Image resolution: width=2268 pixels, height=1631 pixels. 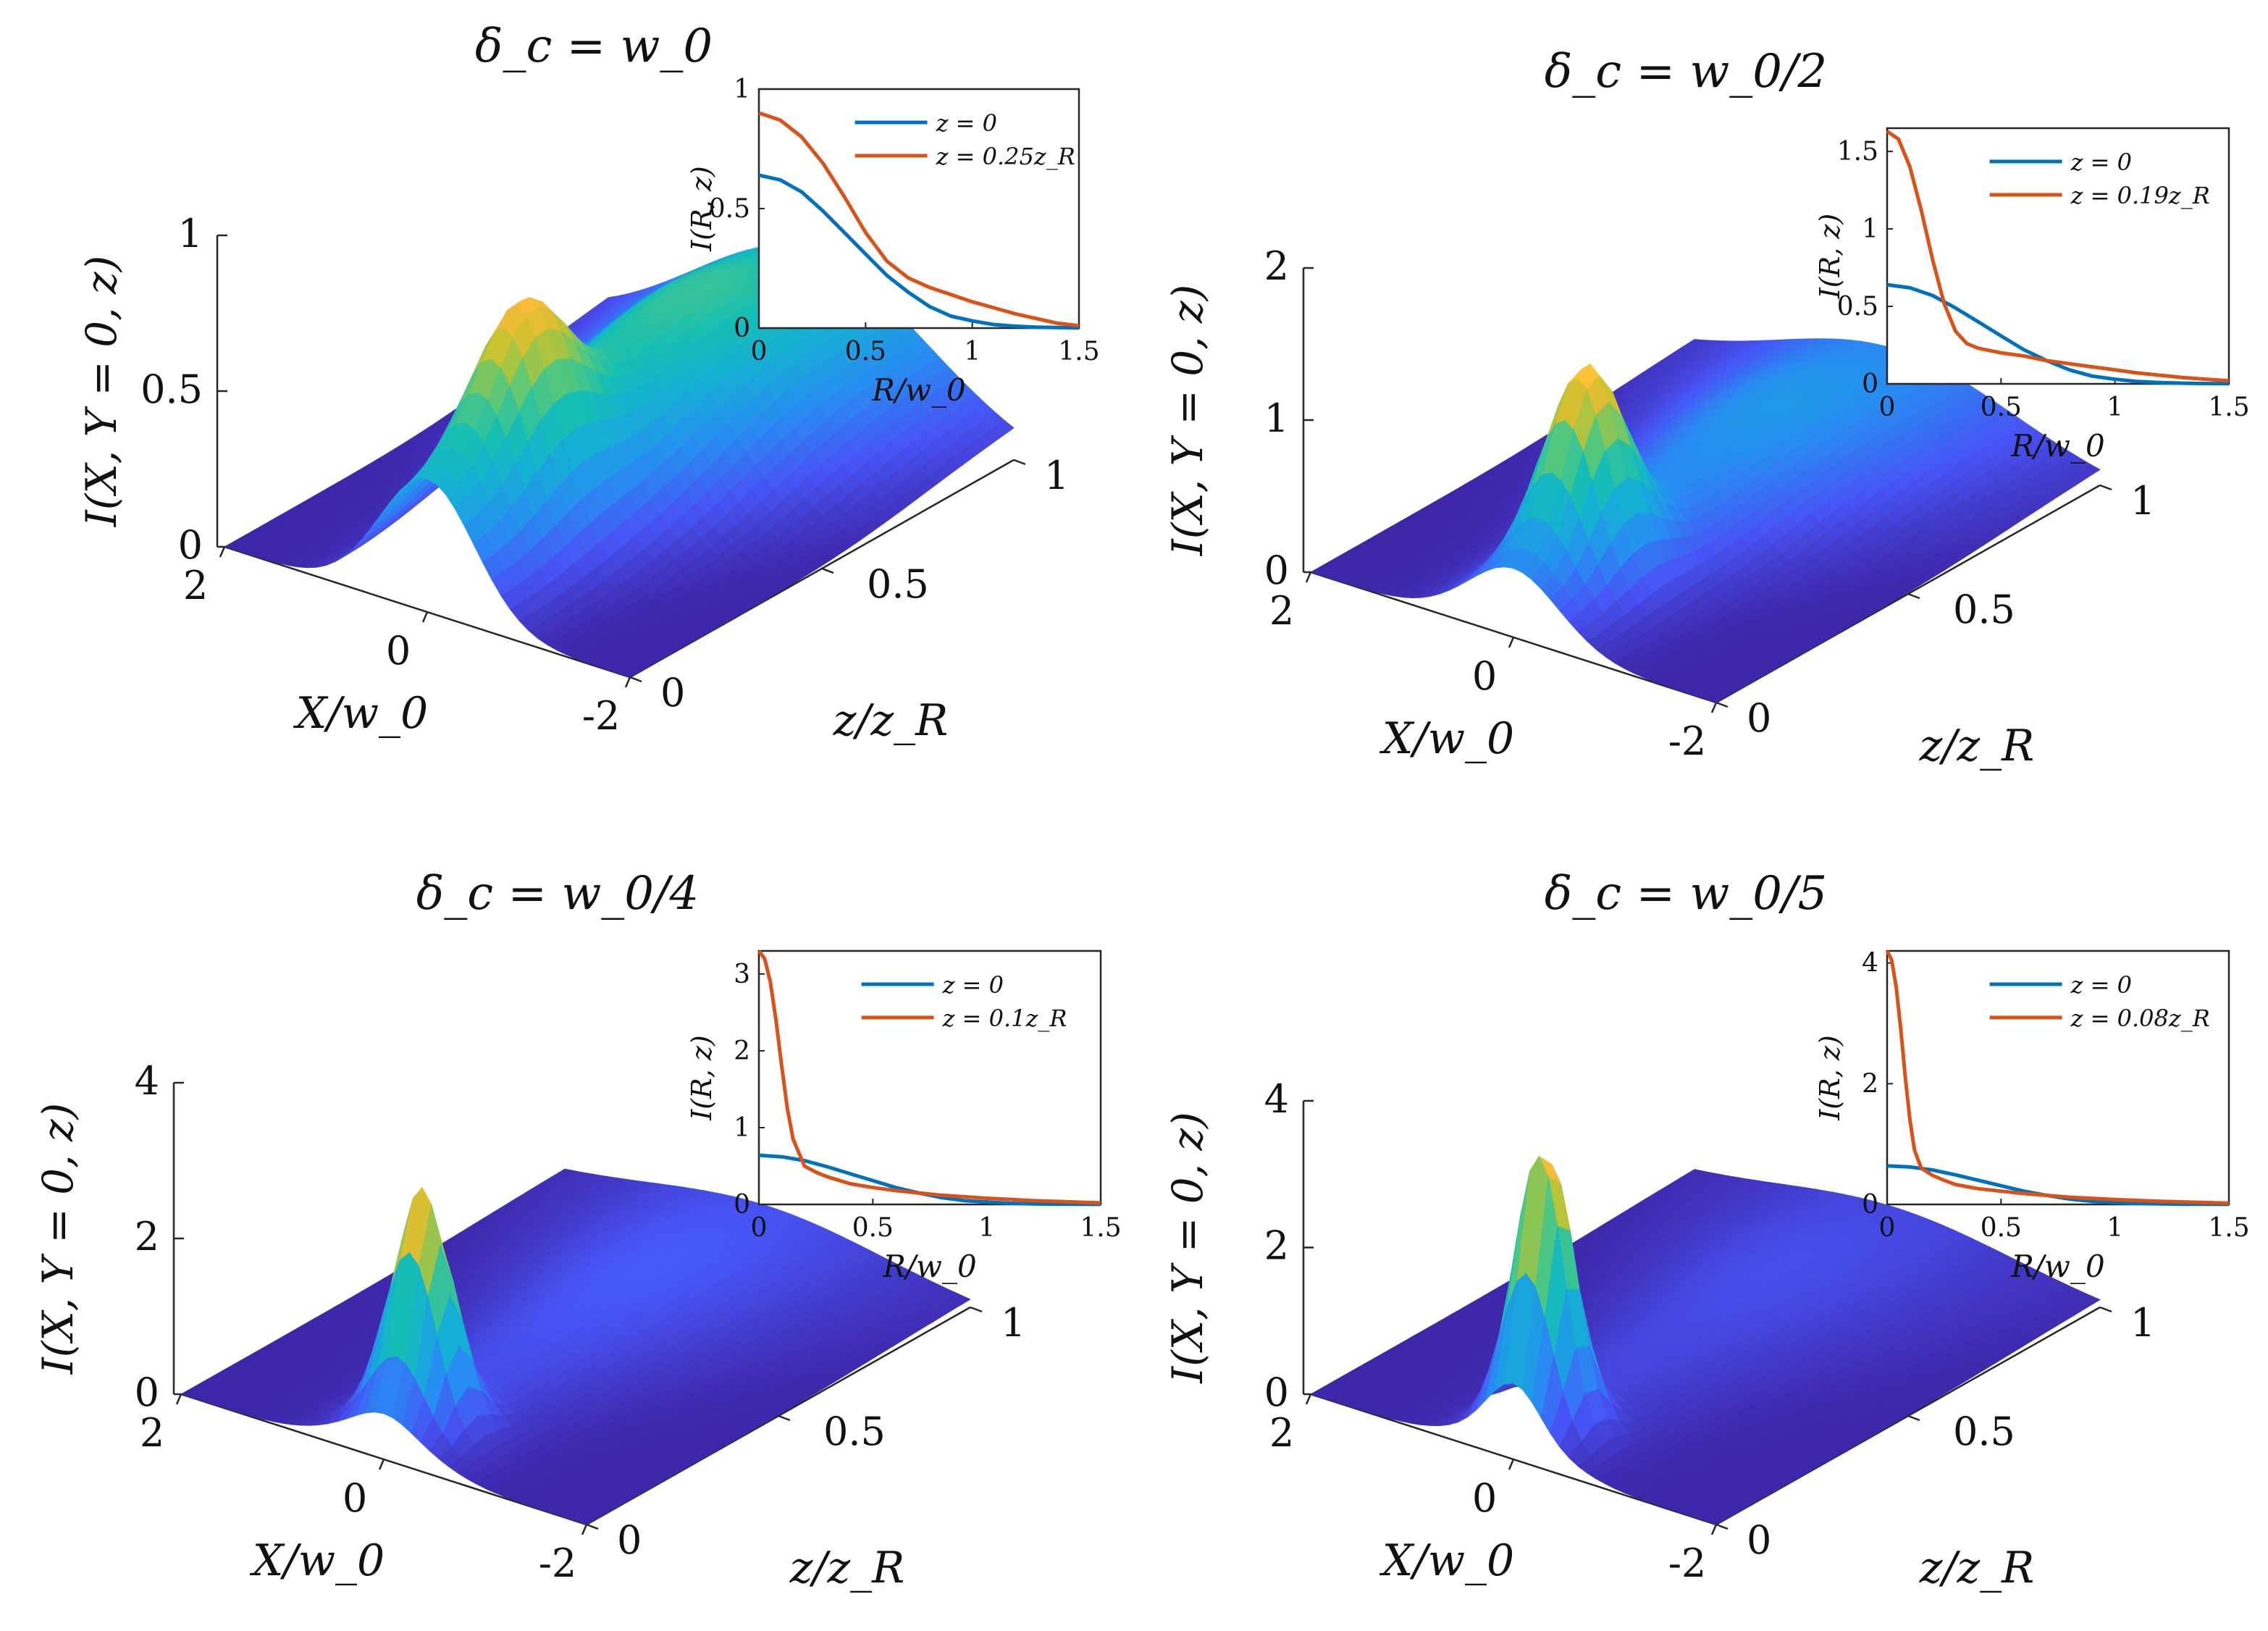 I want to click on z-tick-label: 0.5, so click(x=171, y=389).